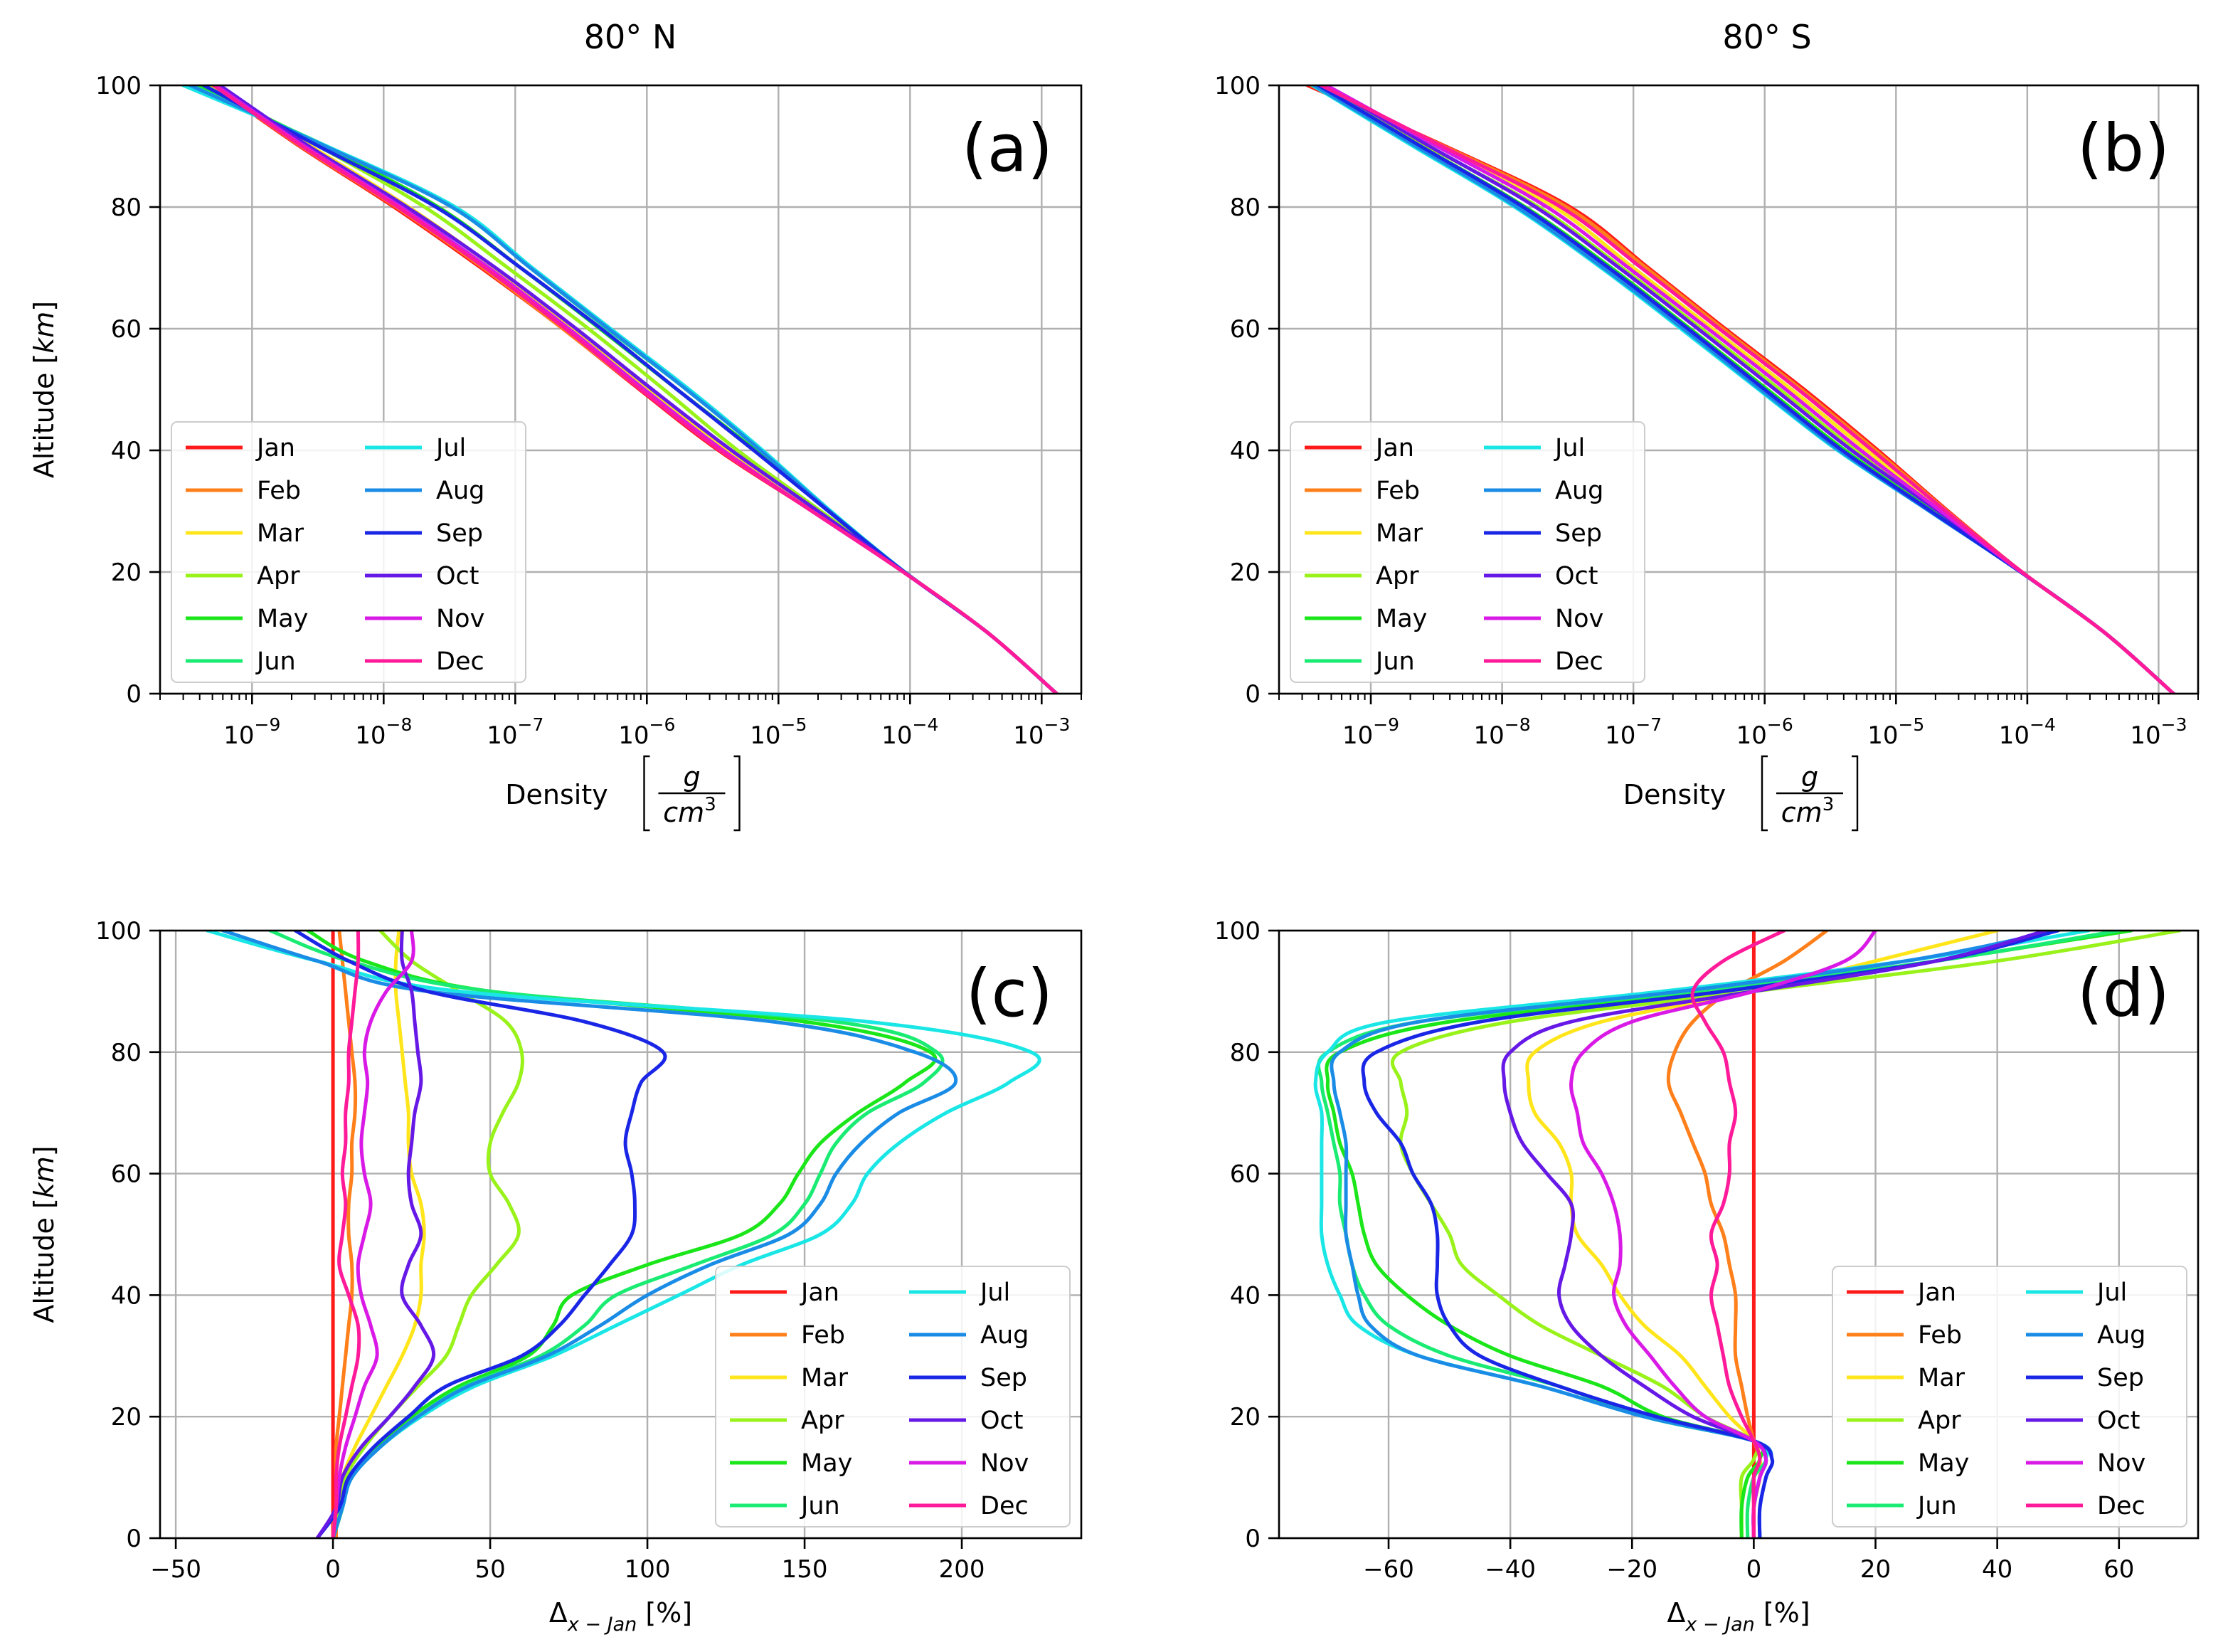 This screenshot has width=2223, height=1652. I want to click on x-tick-label: 100, so click(648, 1569).